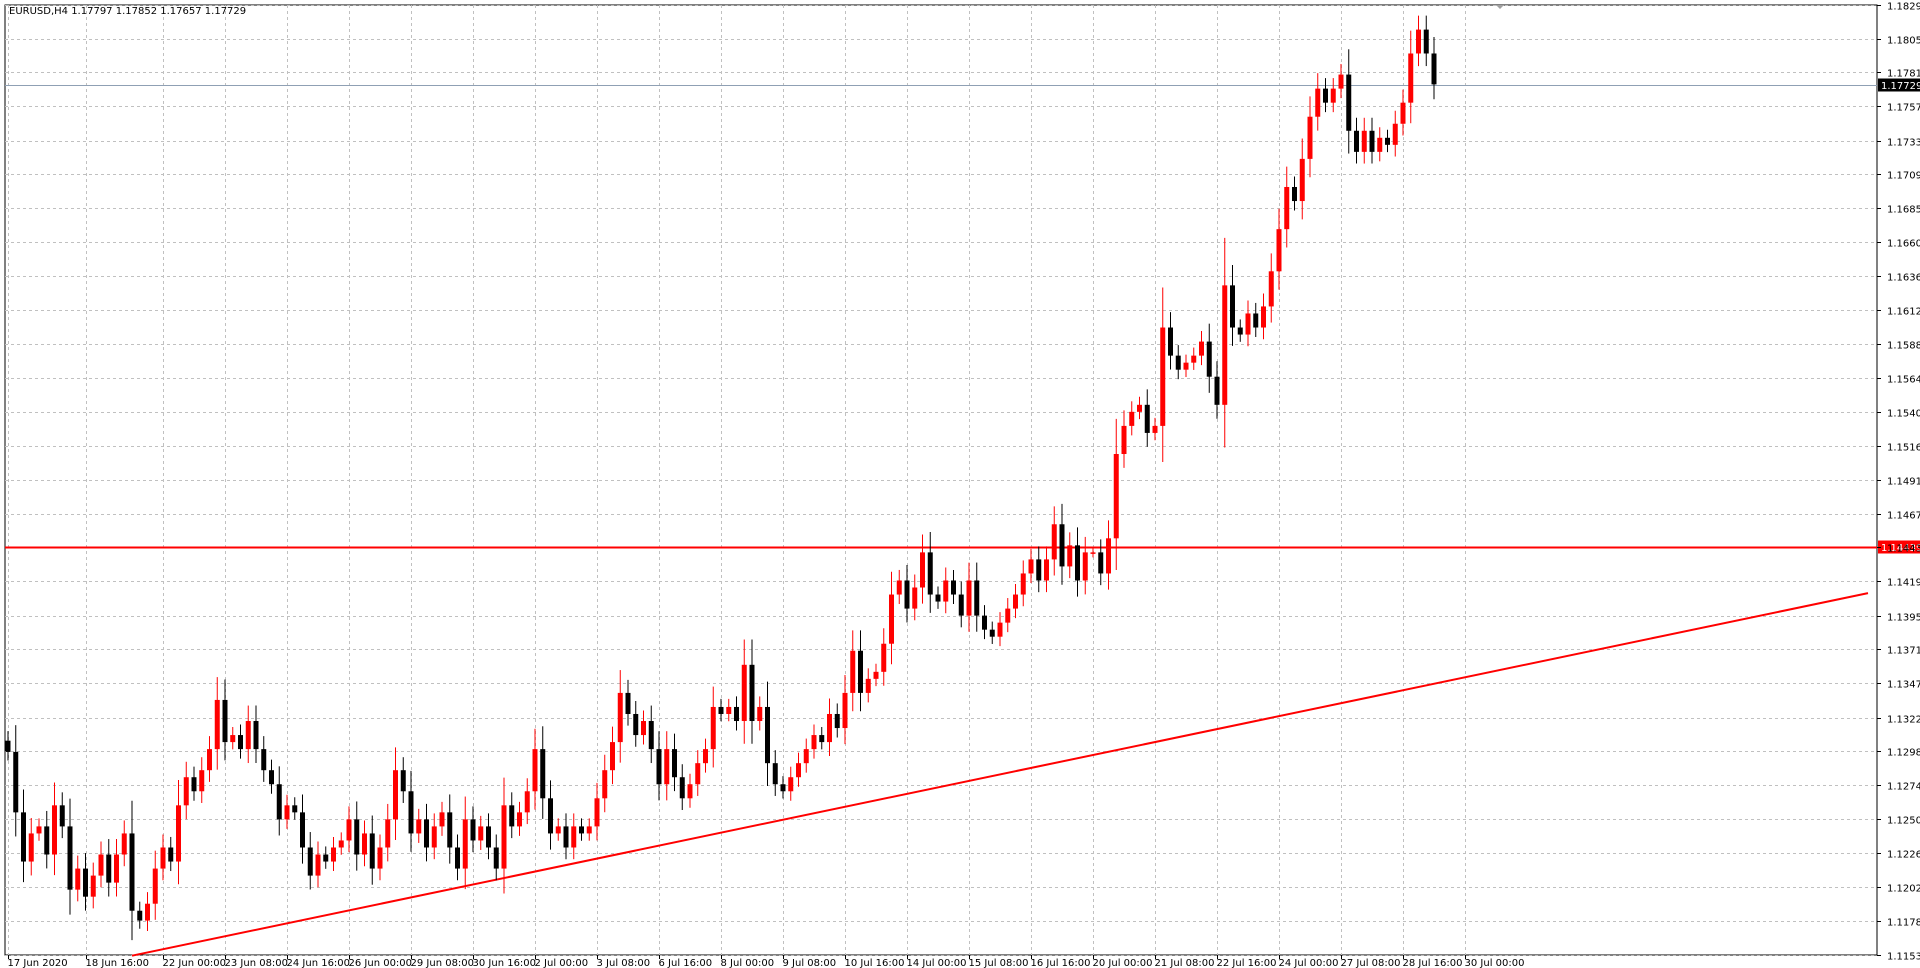 Image resolution: width=1920 pixels, height=968 pixels. I want to click on level-price-label: 1.14439, so click(1900, 548).